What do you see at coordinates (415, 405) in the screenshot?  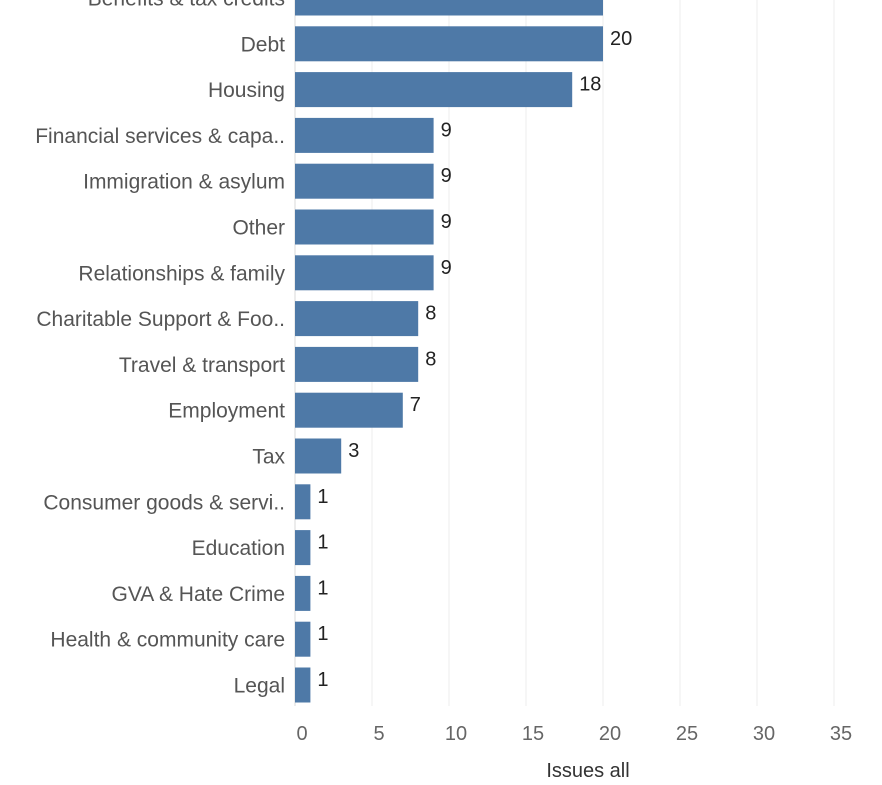 I see `value-label: 7` at bounding box center [415, 405].